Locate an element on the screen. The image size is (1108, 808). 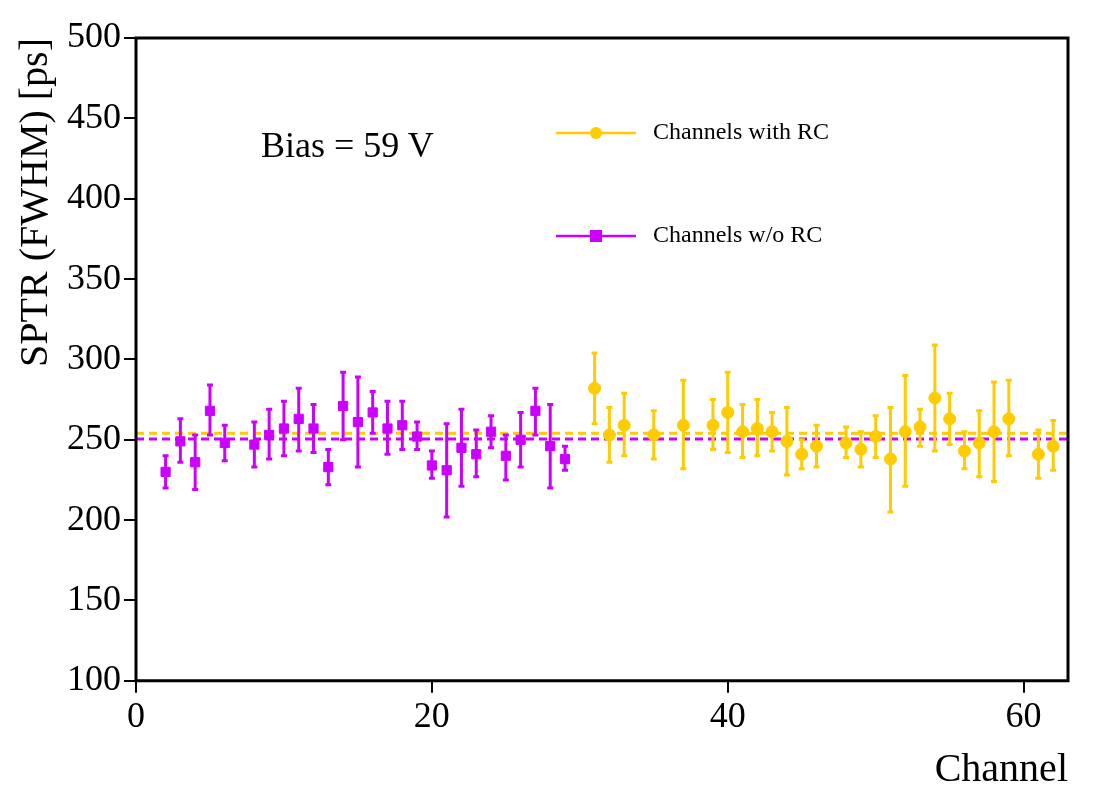
y-tick-label: 250 is located at coordinates (94, 437).